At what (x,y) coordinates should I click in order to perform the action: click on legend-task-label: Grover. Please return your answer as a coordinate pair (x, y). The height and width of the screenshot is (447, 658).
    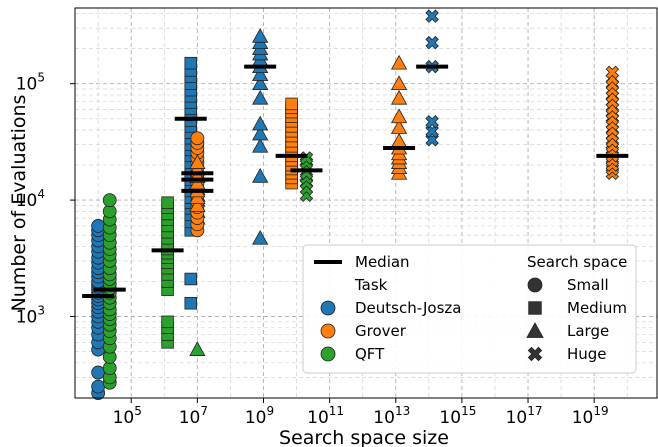
    Looking at the image, I should click on (381, 331).